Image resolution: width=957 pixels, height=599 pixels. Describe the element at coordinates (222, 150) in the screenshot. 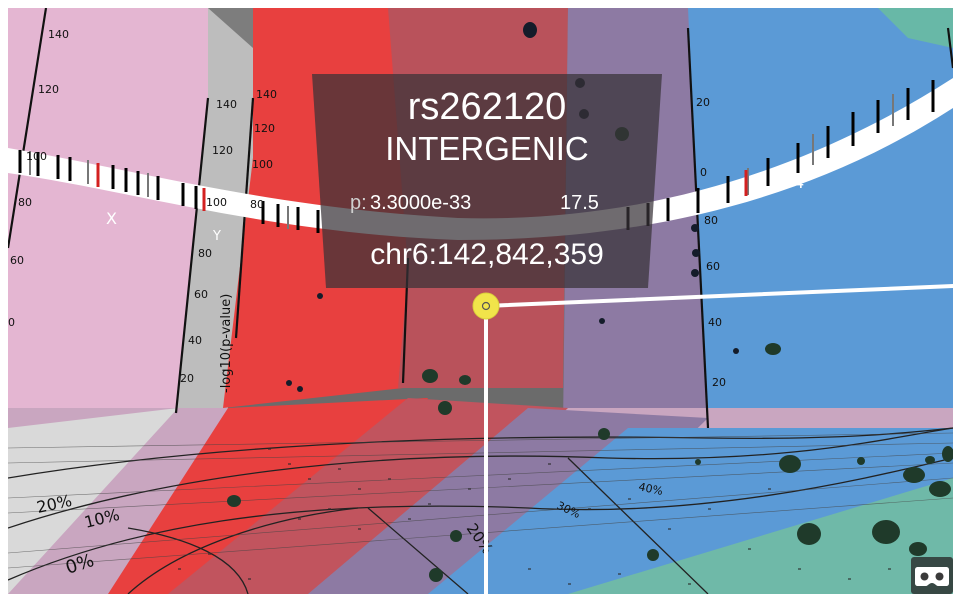

I see `tick-y-2: 120` at that location.